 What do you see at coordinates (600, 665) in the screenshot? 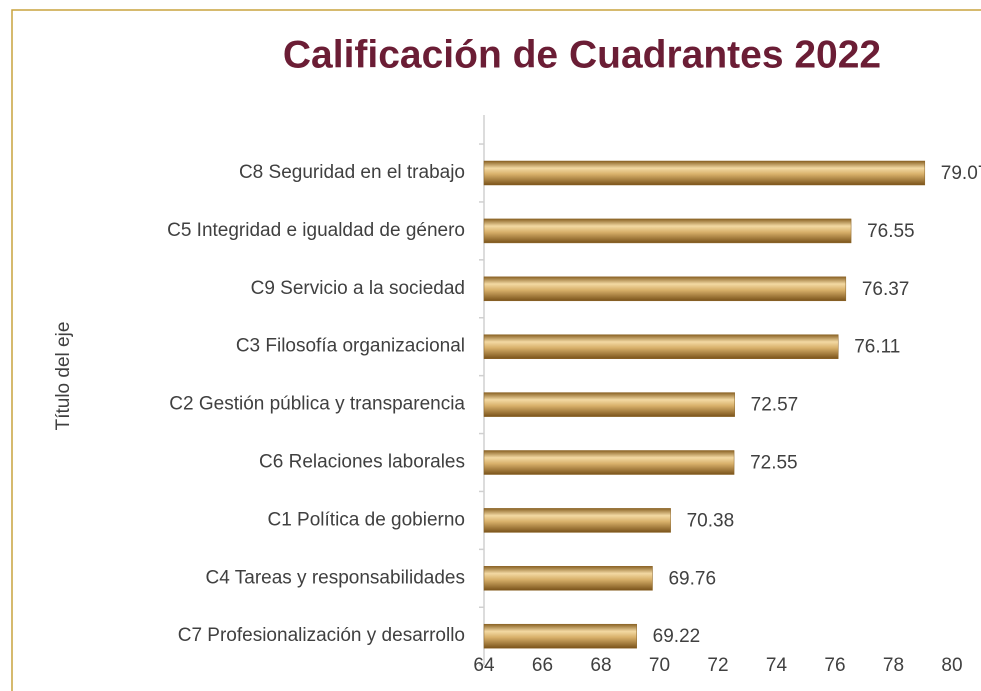
I see `x-tick-label: 68` at bounding box center [600, 665].